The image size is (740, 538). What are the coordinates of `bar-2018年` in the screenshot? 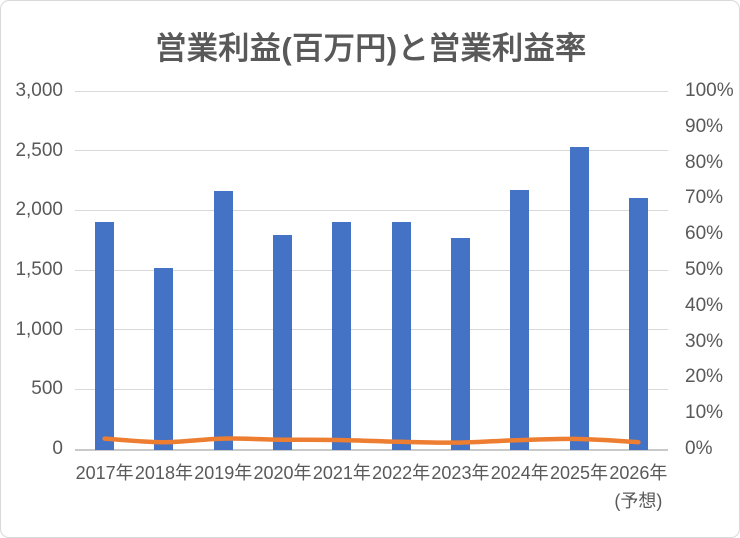 It's located at (164, 358).